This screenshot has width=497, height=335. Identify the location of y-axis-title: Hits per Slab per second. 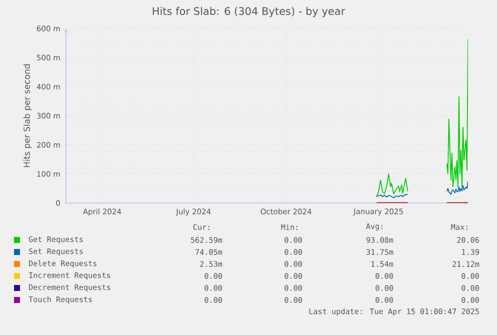
(27, 116).